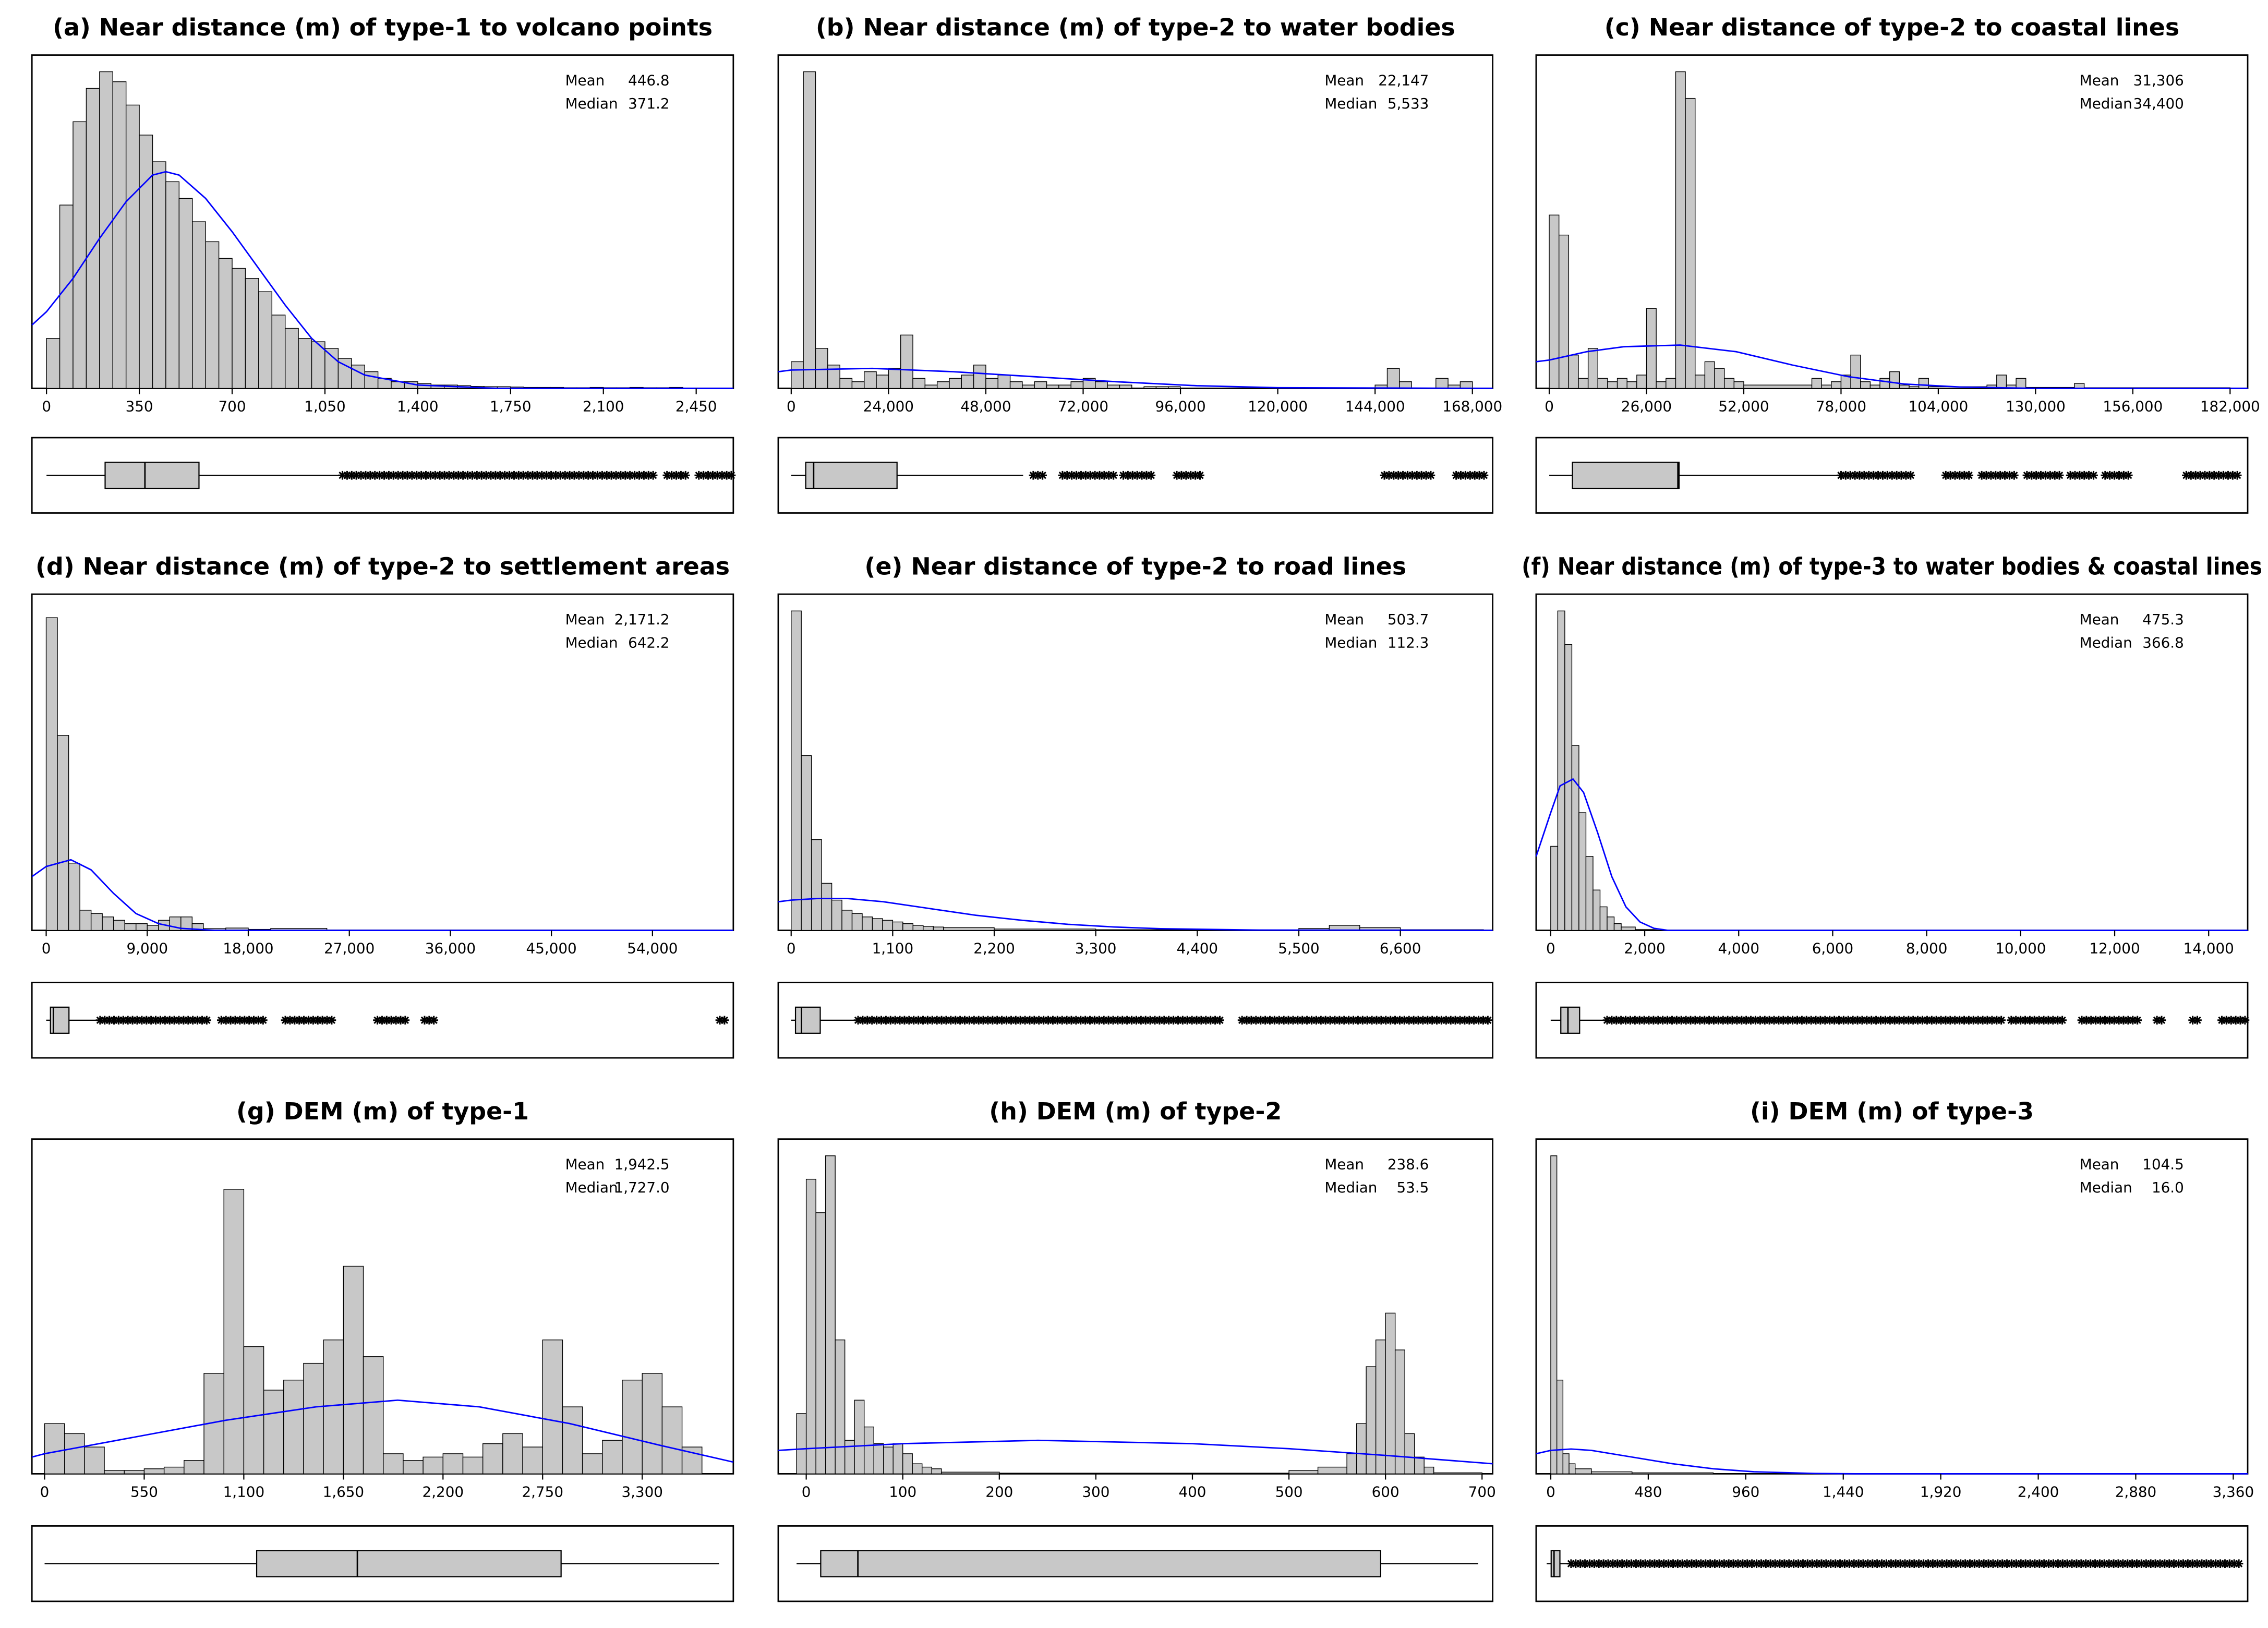  Describe the element at coordinates (2163, 1164) in the screenshot. I see `stat-value: 104.5` at that location.